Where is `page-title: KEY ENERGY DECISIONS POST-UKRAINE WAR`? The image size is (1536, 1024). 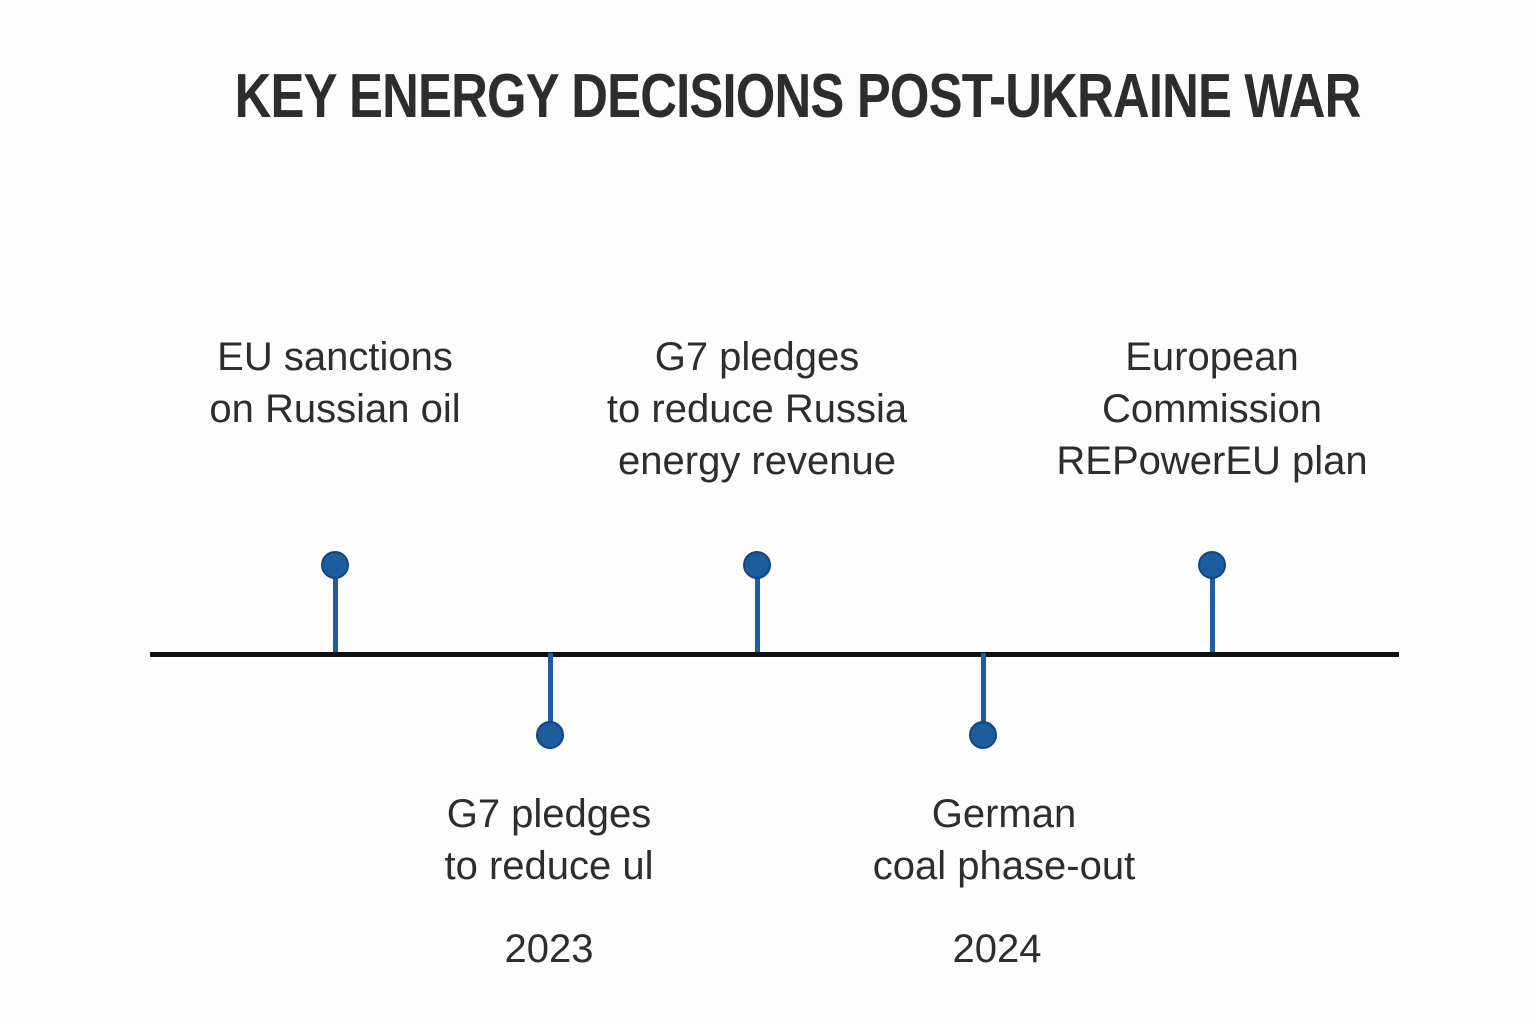 page-title: KEY ENERGY DECISIONS POST-UKRAINE WAR is located at coordinates (798, 97).